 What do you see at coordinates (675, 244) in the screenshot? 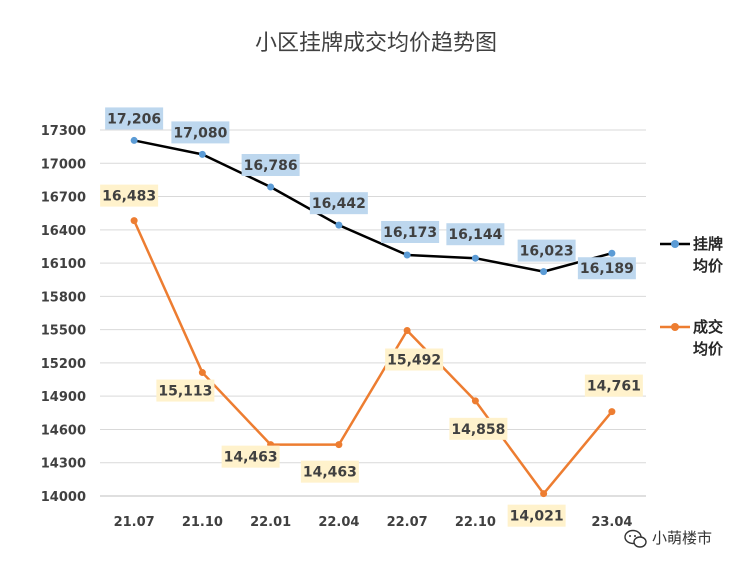
I see `legend-marker-listing` at bounding box center [675, 244].